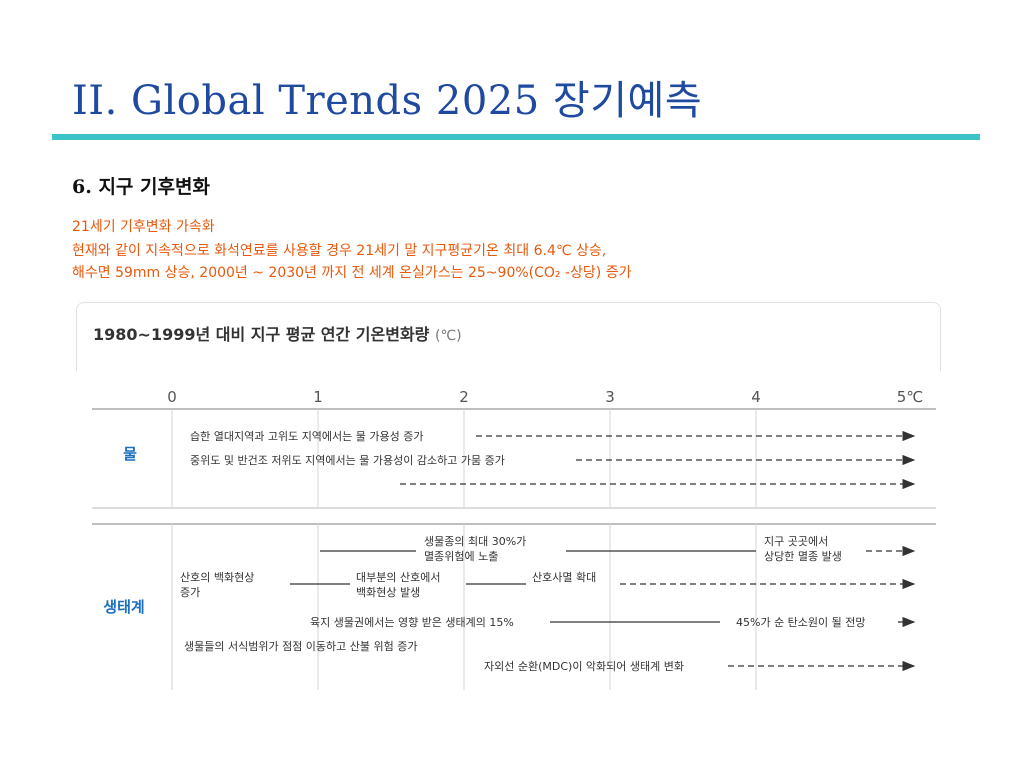 The height and width of the screenshot is (768, 1024). Describe the element at coordinates (801, 622) in the screenshot. I see `eco-carbon-45: 45%가 순 탄소원이 될 전망` at that location.